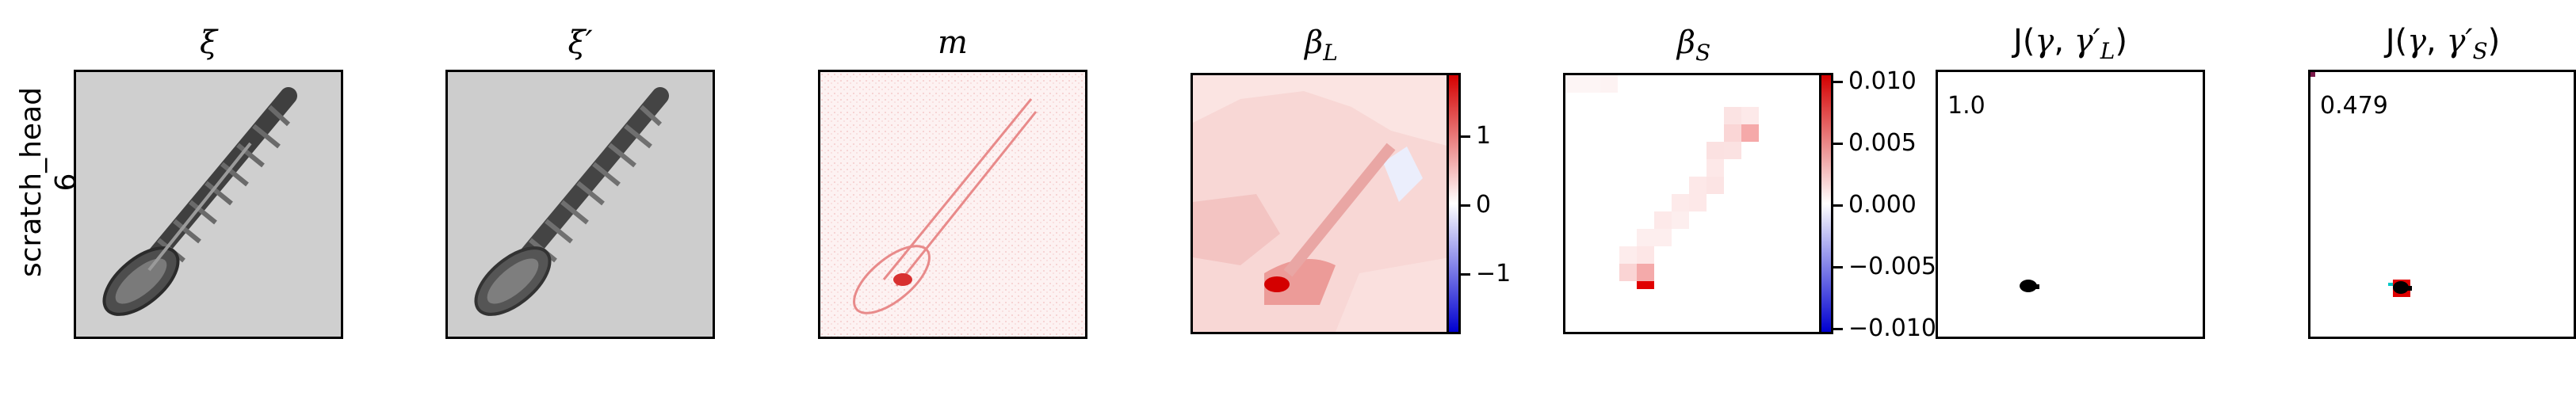  I want to click on colorbar-s-tick-neg0005, so click(1838, 267).